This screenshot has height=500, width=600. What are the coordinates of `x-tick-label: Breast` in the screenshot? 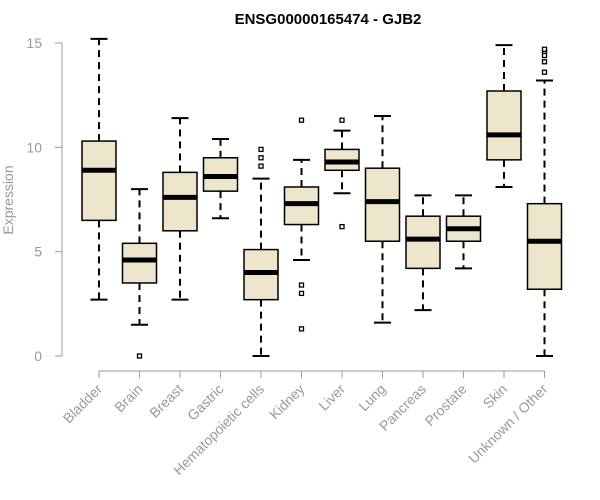 It's located at (166, 401).